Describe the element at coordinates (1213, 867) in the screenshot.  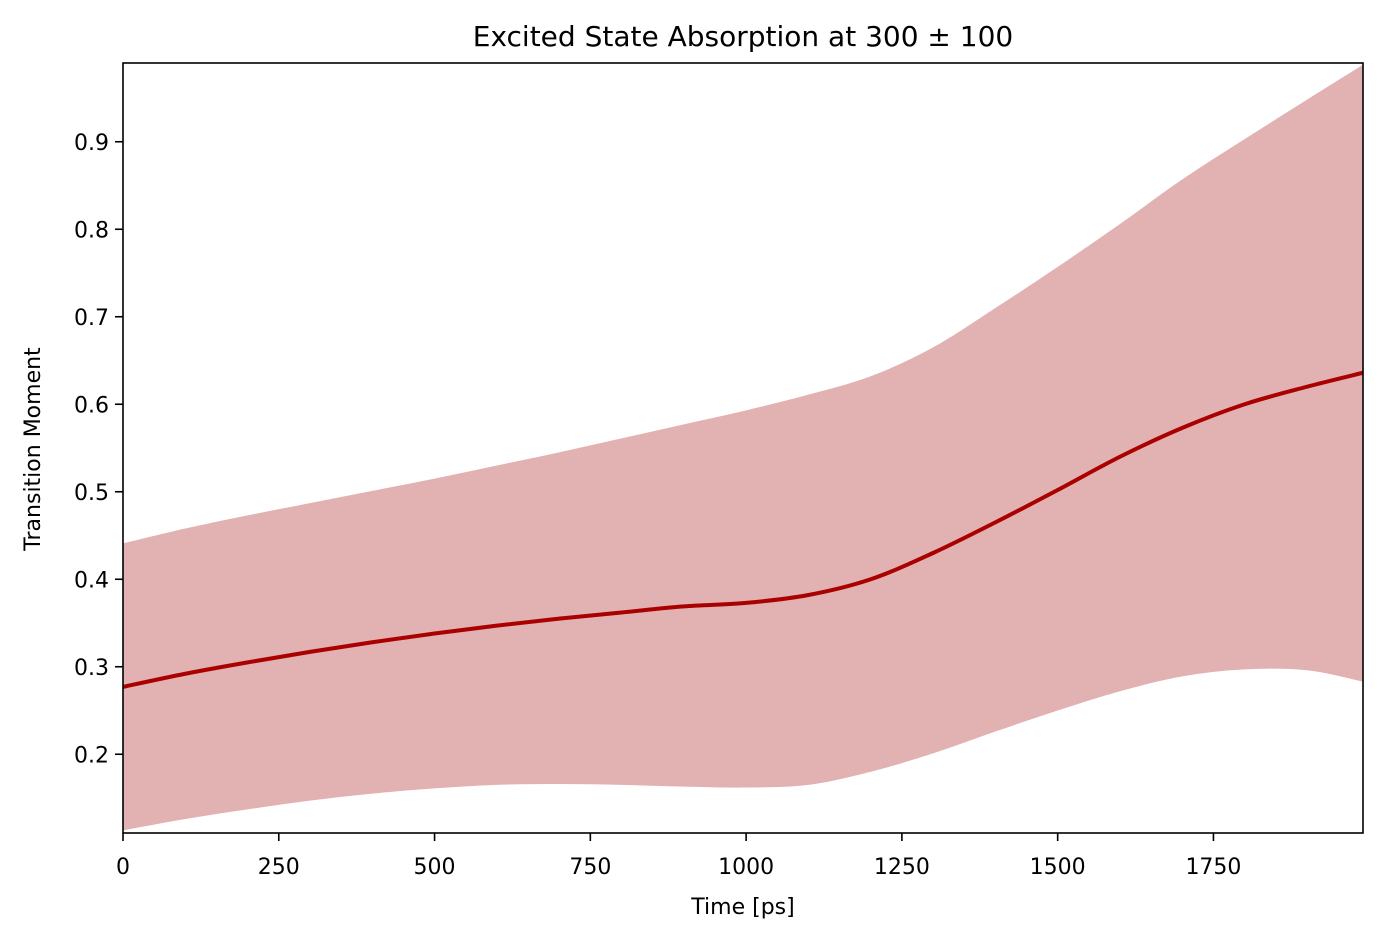
I see `x-tick-label: 1750` at that location.